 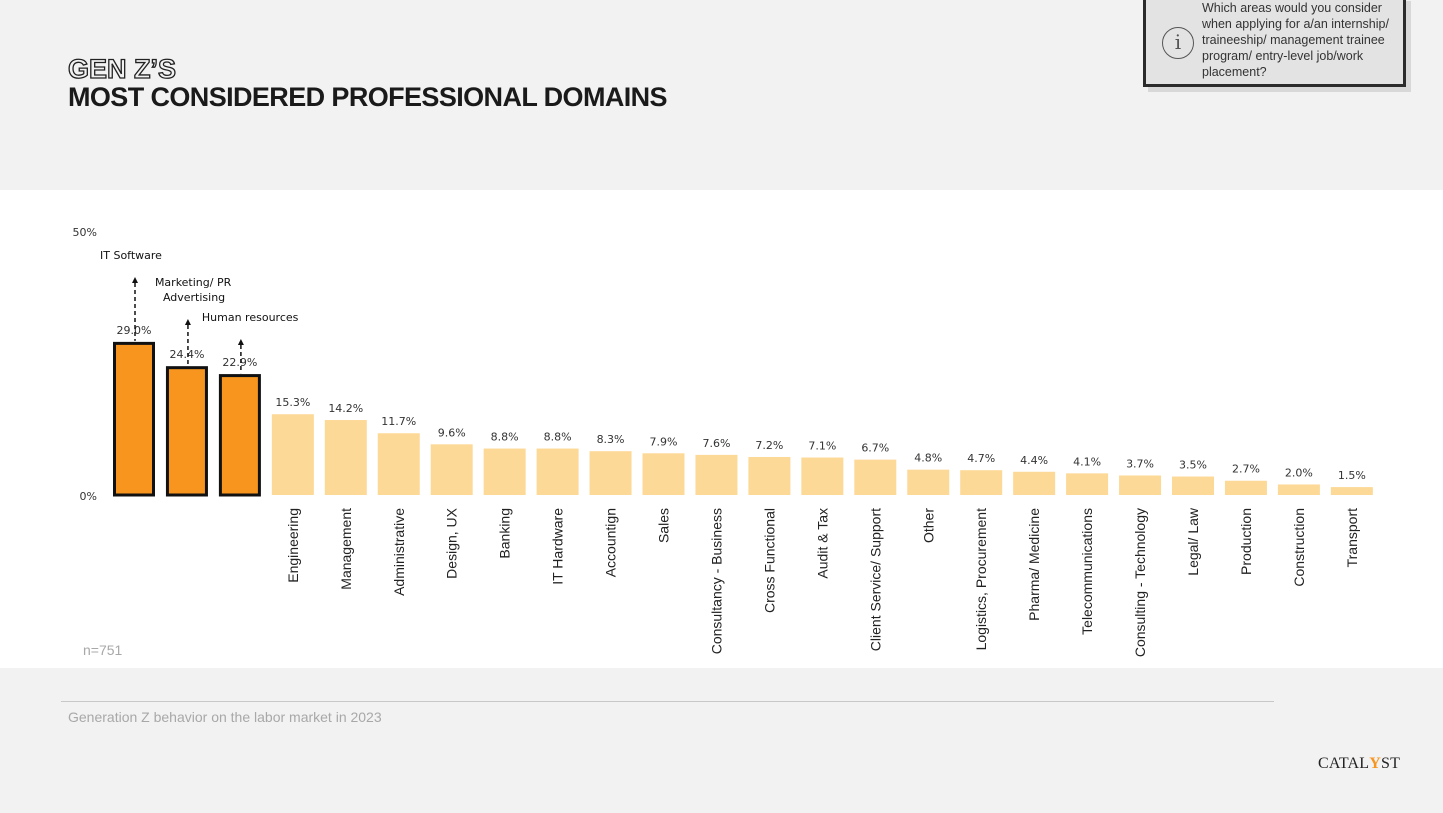 I want to click on bar-value-label: 3.5%, so click(x=1193, y=465).